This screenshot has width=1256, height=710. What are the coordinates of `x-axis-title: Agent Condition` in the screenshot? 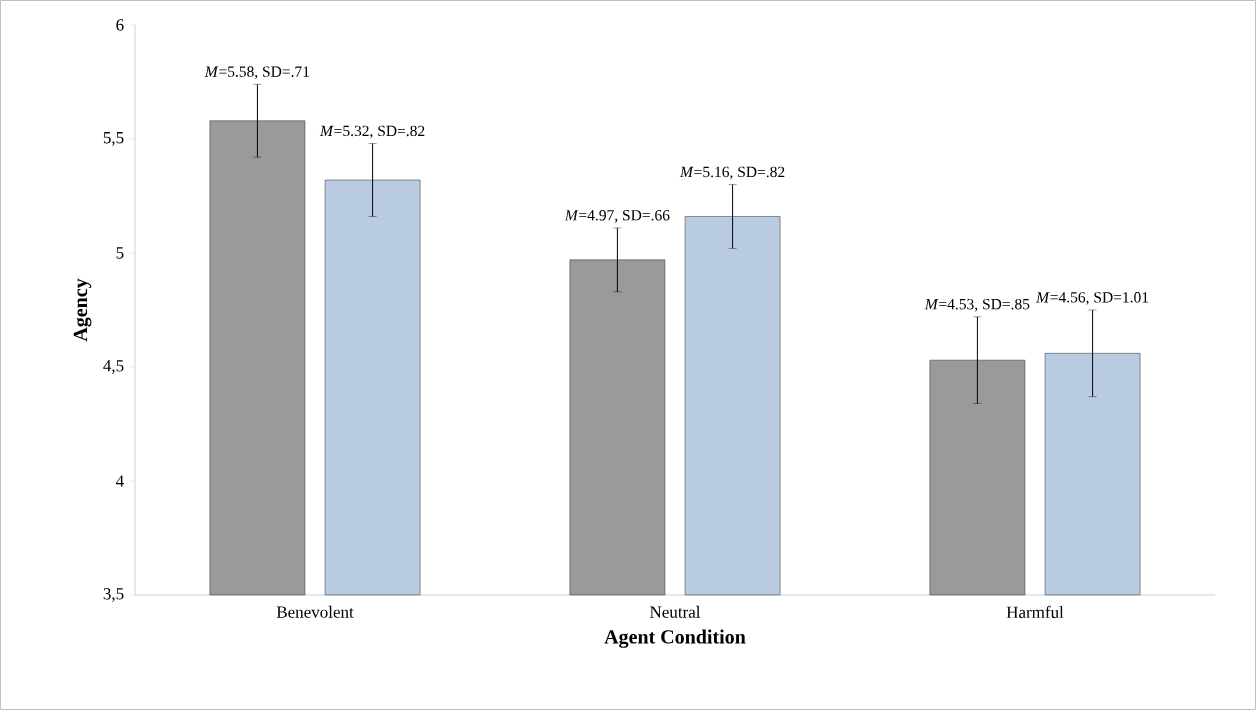 It's located at (675, 638).